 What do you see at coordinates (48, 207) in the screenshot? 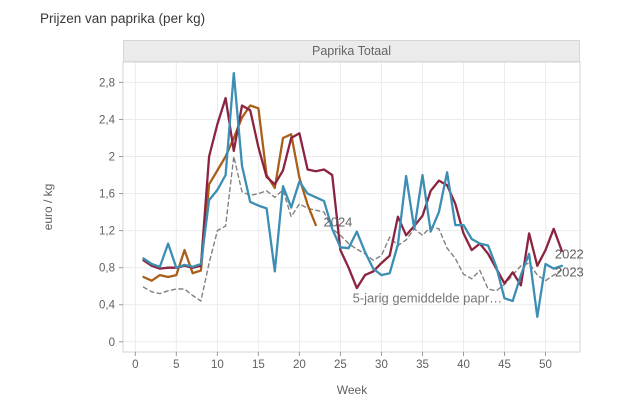
I see `y-axis-title: euro / kg` at bounding box center [48, 207].